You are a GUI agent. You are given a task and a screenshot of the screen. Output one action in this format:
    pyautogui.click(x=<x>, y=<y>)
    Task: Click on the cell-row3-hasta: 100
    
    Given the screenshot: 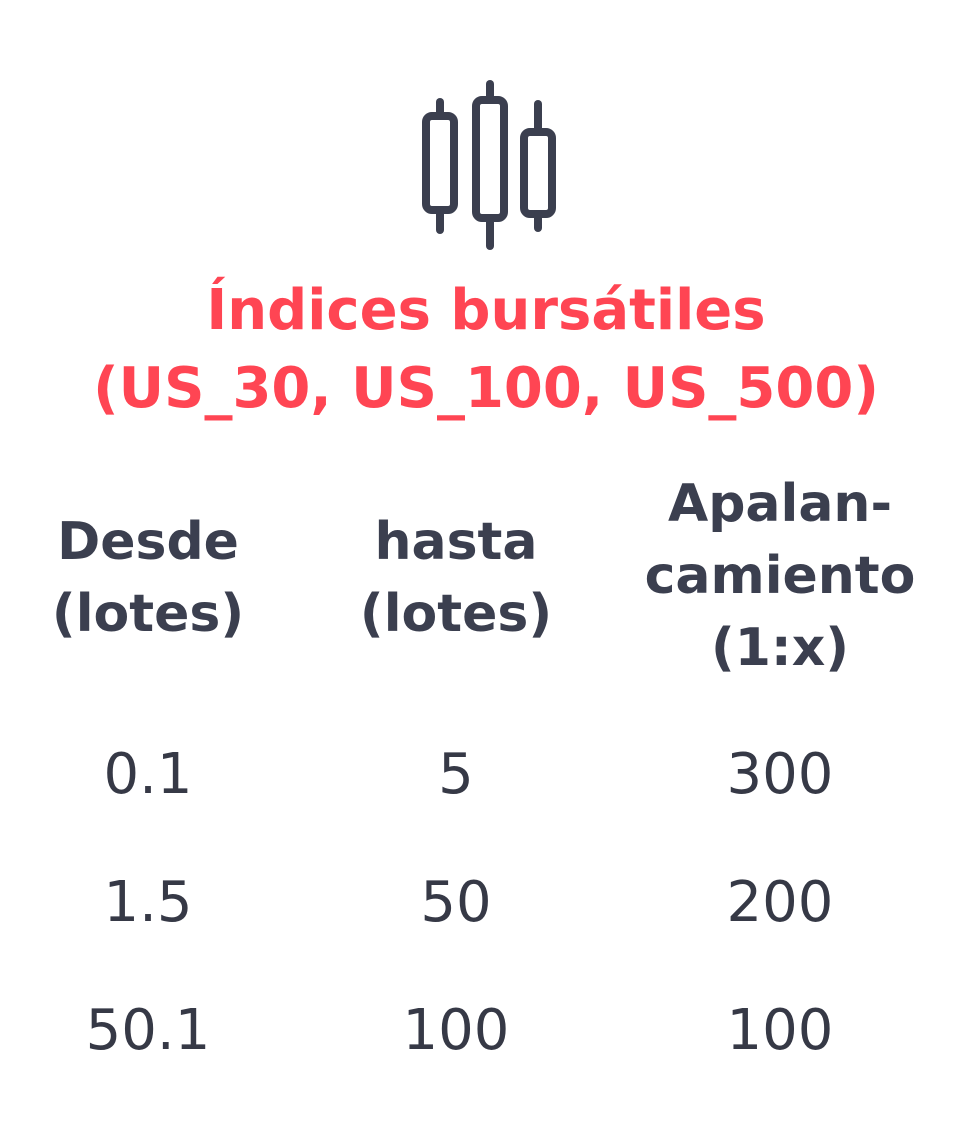 What is the action you would take?
    pyautogui.click(x=456, y=1030)
    